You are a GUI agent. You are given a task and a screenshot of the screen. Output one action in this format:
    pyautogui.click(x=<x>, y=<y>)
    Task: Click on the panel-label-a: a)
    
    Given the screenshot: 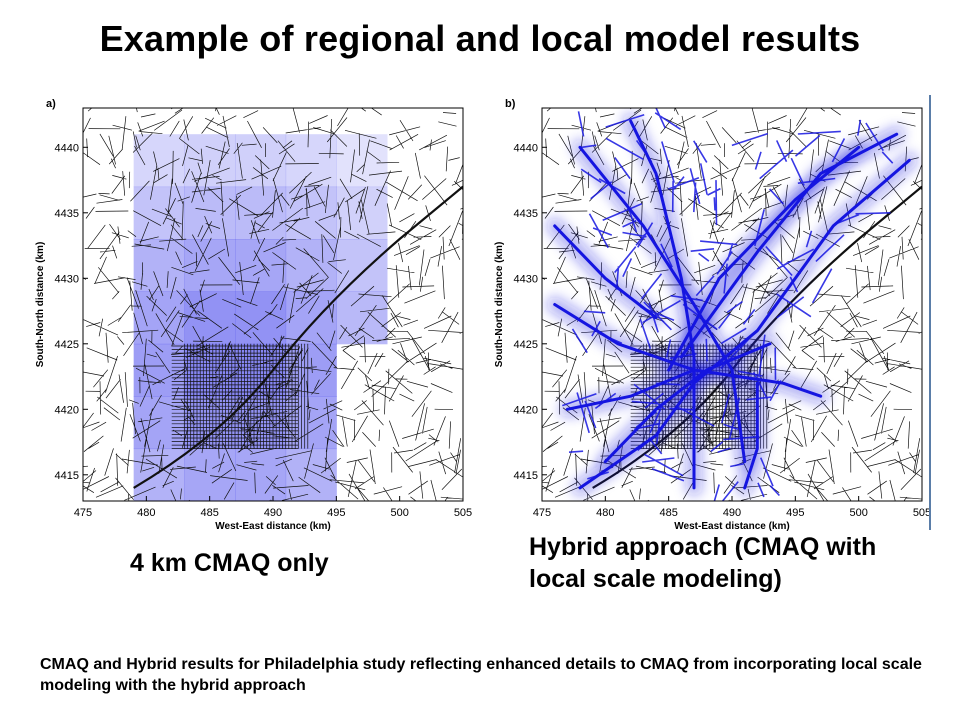 What is the action you would take?
    pyautogui.click(x=51, y=104)
    